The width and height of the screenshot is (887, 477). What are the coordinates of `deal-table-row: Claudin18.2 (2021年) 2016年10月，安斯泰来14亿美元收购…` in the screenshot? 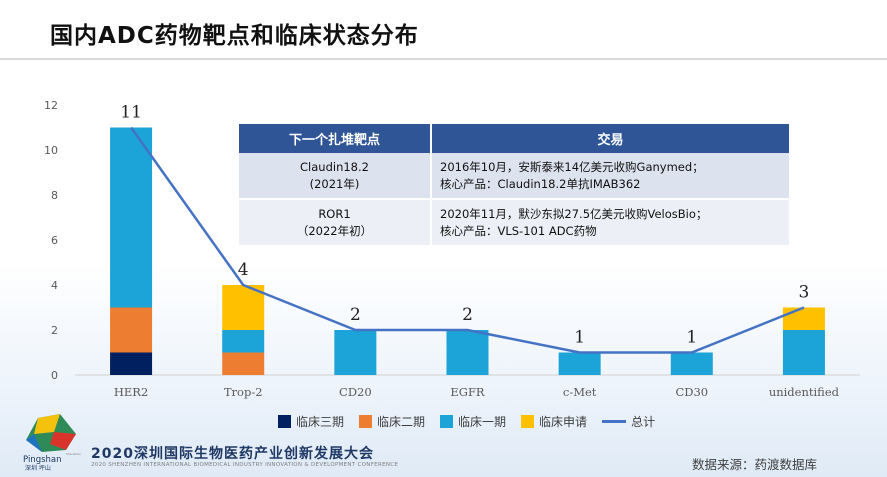 It's located at (514, 176).